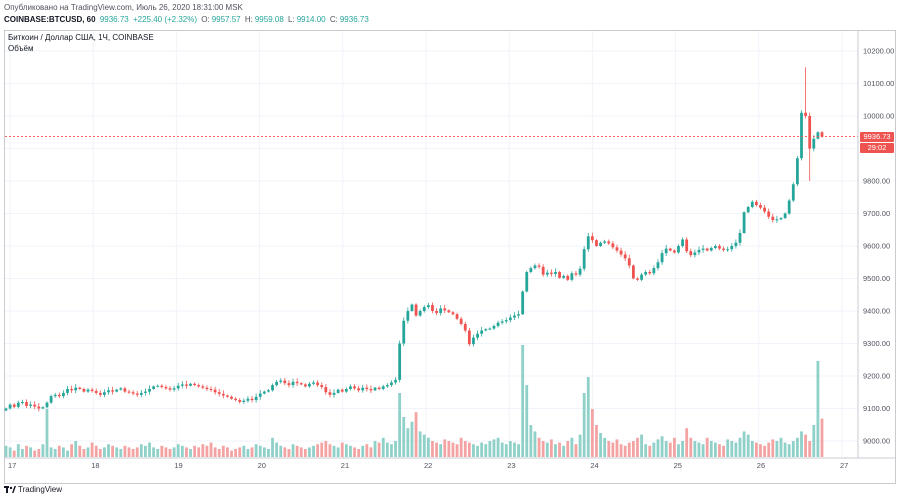 The image size is (900, 496). What do you see at coordinates (311, 19) in the screenshot?
I see `low-value: 9914.00` at bounding box center [311, 19].